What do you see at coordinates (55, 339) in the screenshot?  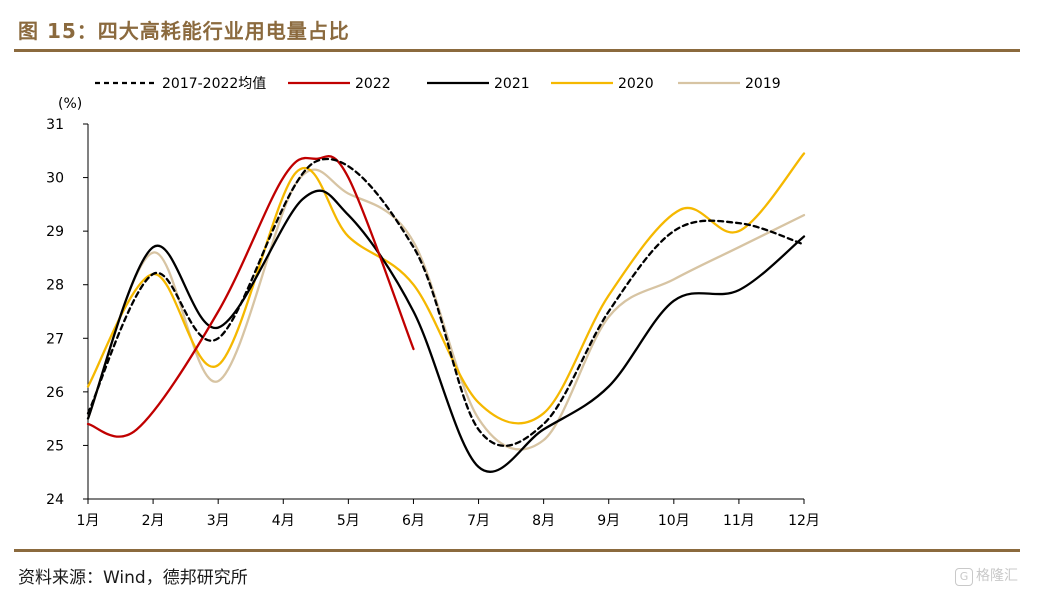 I see `y-tick-label: 27` at bounding box center [55, 339].